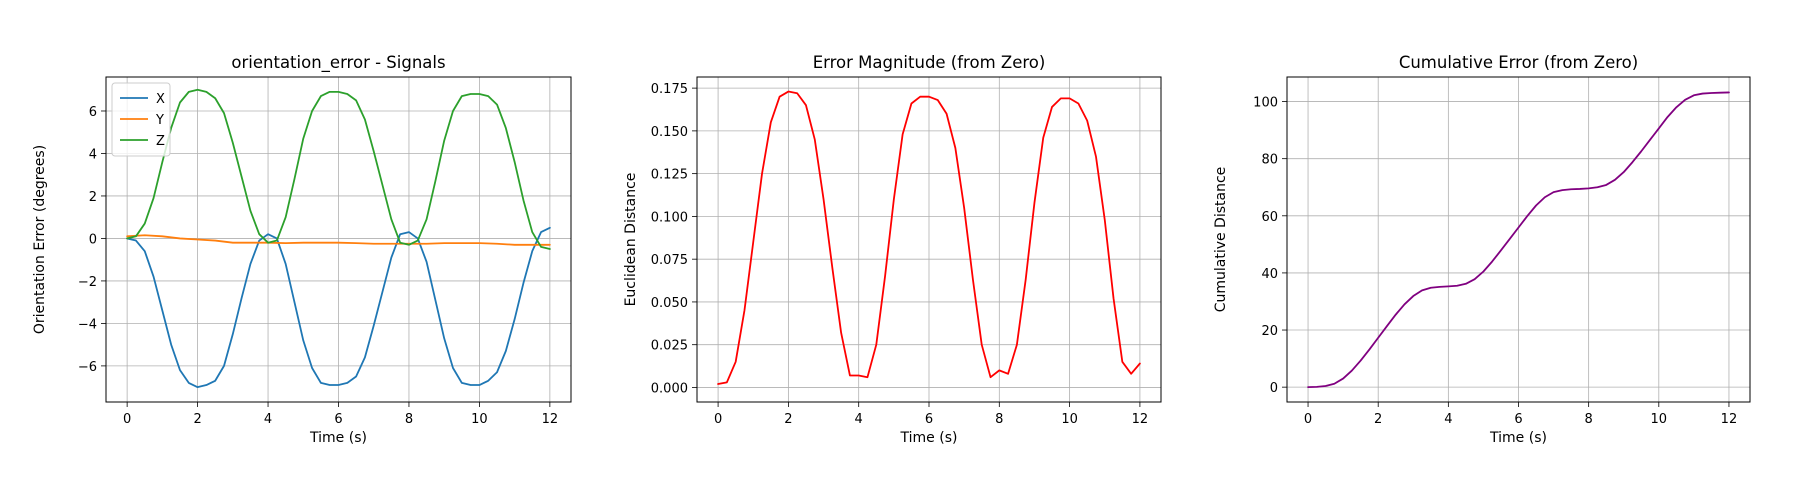 The width and height of the screenshot is (1800, 500). What do you see at coordinates (1269, 160) in the screenshot?
I see `y-tick-label: 80` at bounding box center [1269, 160].